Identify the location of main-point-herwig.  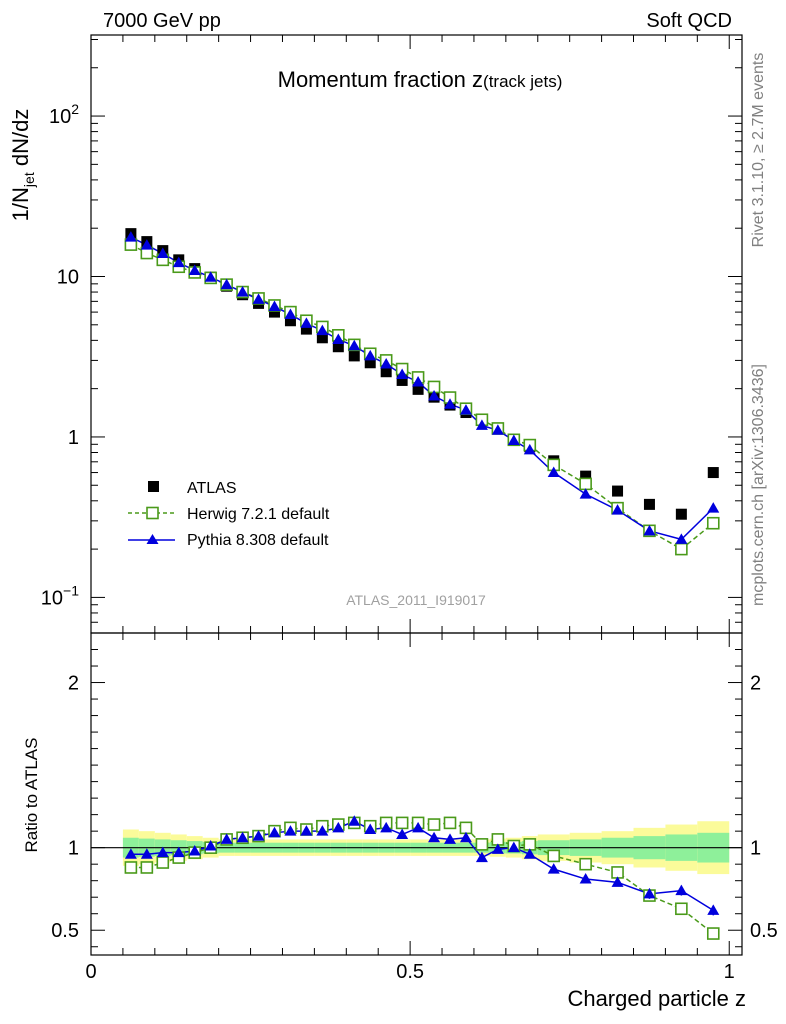
(681, 549).